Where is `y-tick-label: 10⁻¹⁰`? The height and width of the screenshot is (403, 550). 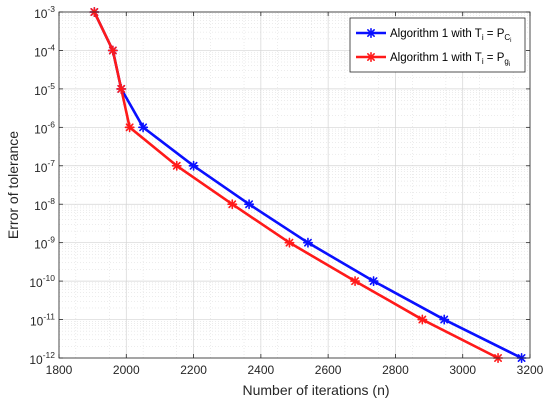 y-tick-label: 10⁻¹⁰ is located at coordinates (42, 281).